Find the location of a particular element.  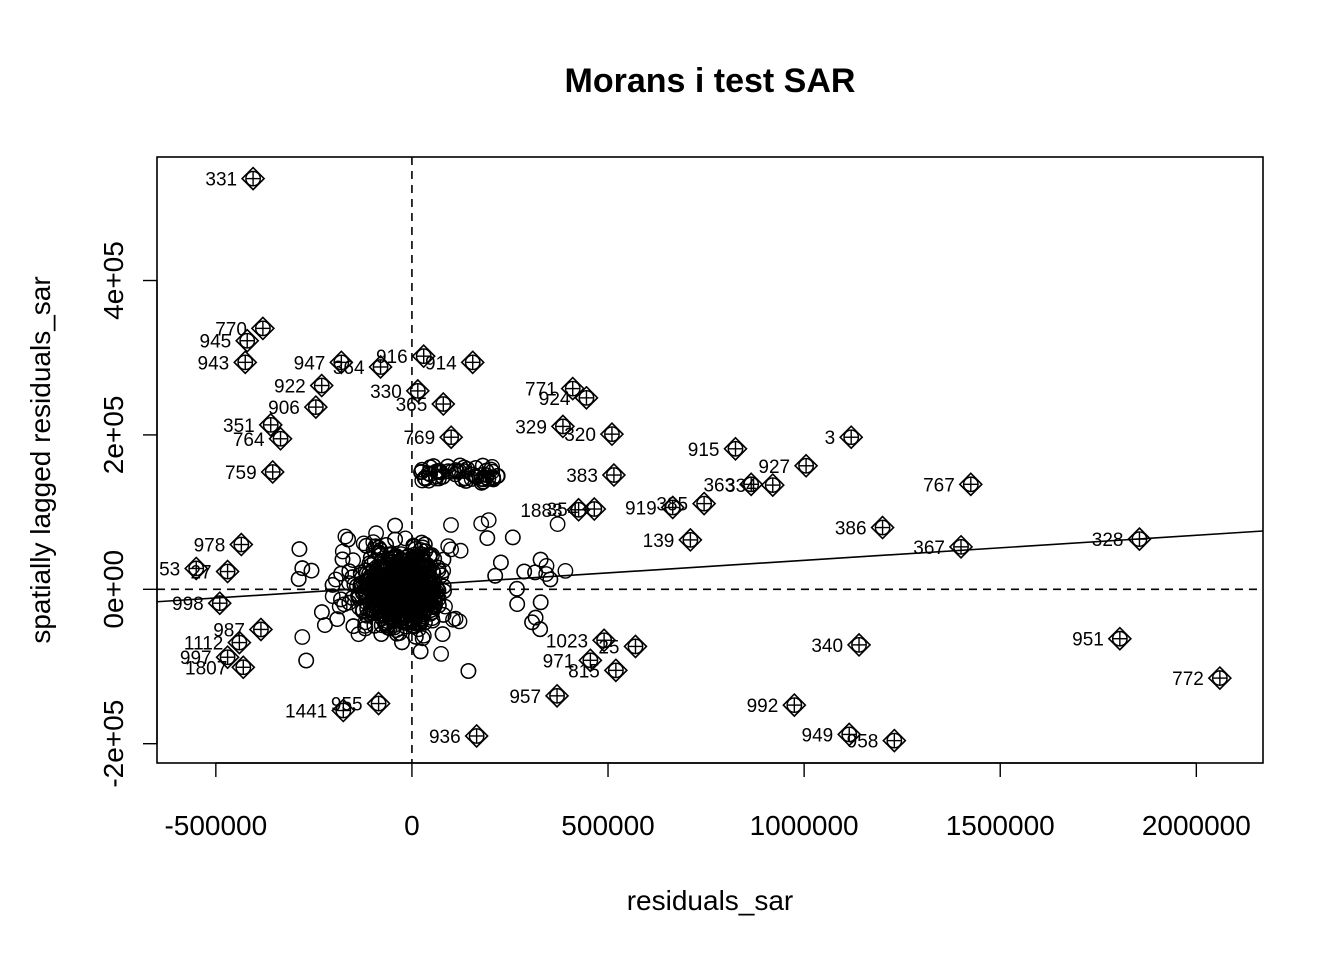

influential-point-label: 998 is located at coordinates (188, 604).